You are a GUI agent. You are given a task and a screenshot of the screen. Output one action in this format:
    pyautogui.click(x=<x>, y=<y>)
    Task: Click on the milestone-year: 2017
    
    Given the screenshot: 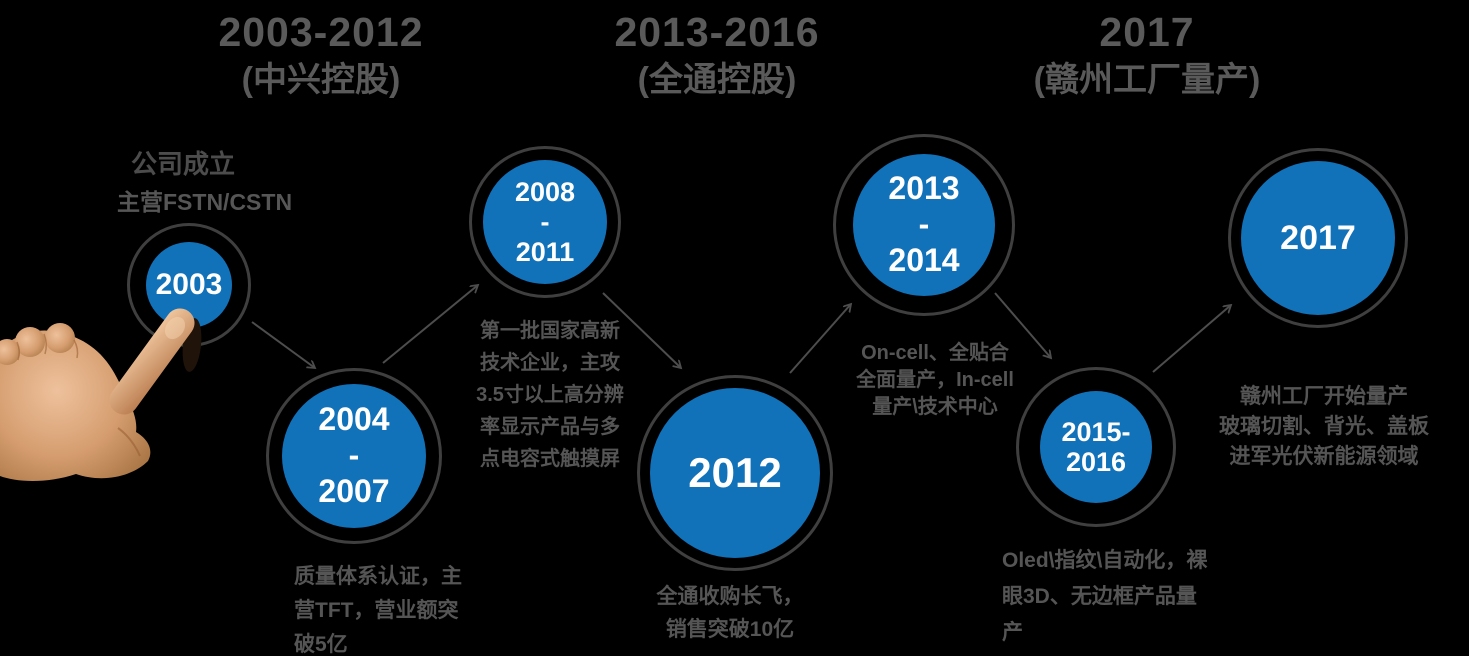 What is the action you would take?
    pyautogui.click(x=1318, y=237)
    